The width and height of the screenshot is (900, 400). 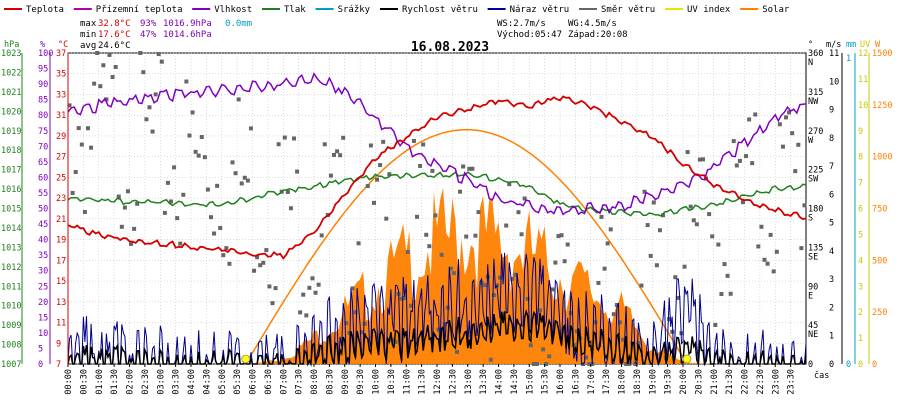 What do you see at coordinates (851, 45) in the screenshot?
I see `right-axis-unit: mm` at bounding box center [851, 45].